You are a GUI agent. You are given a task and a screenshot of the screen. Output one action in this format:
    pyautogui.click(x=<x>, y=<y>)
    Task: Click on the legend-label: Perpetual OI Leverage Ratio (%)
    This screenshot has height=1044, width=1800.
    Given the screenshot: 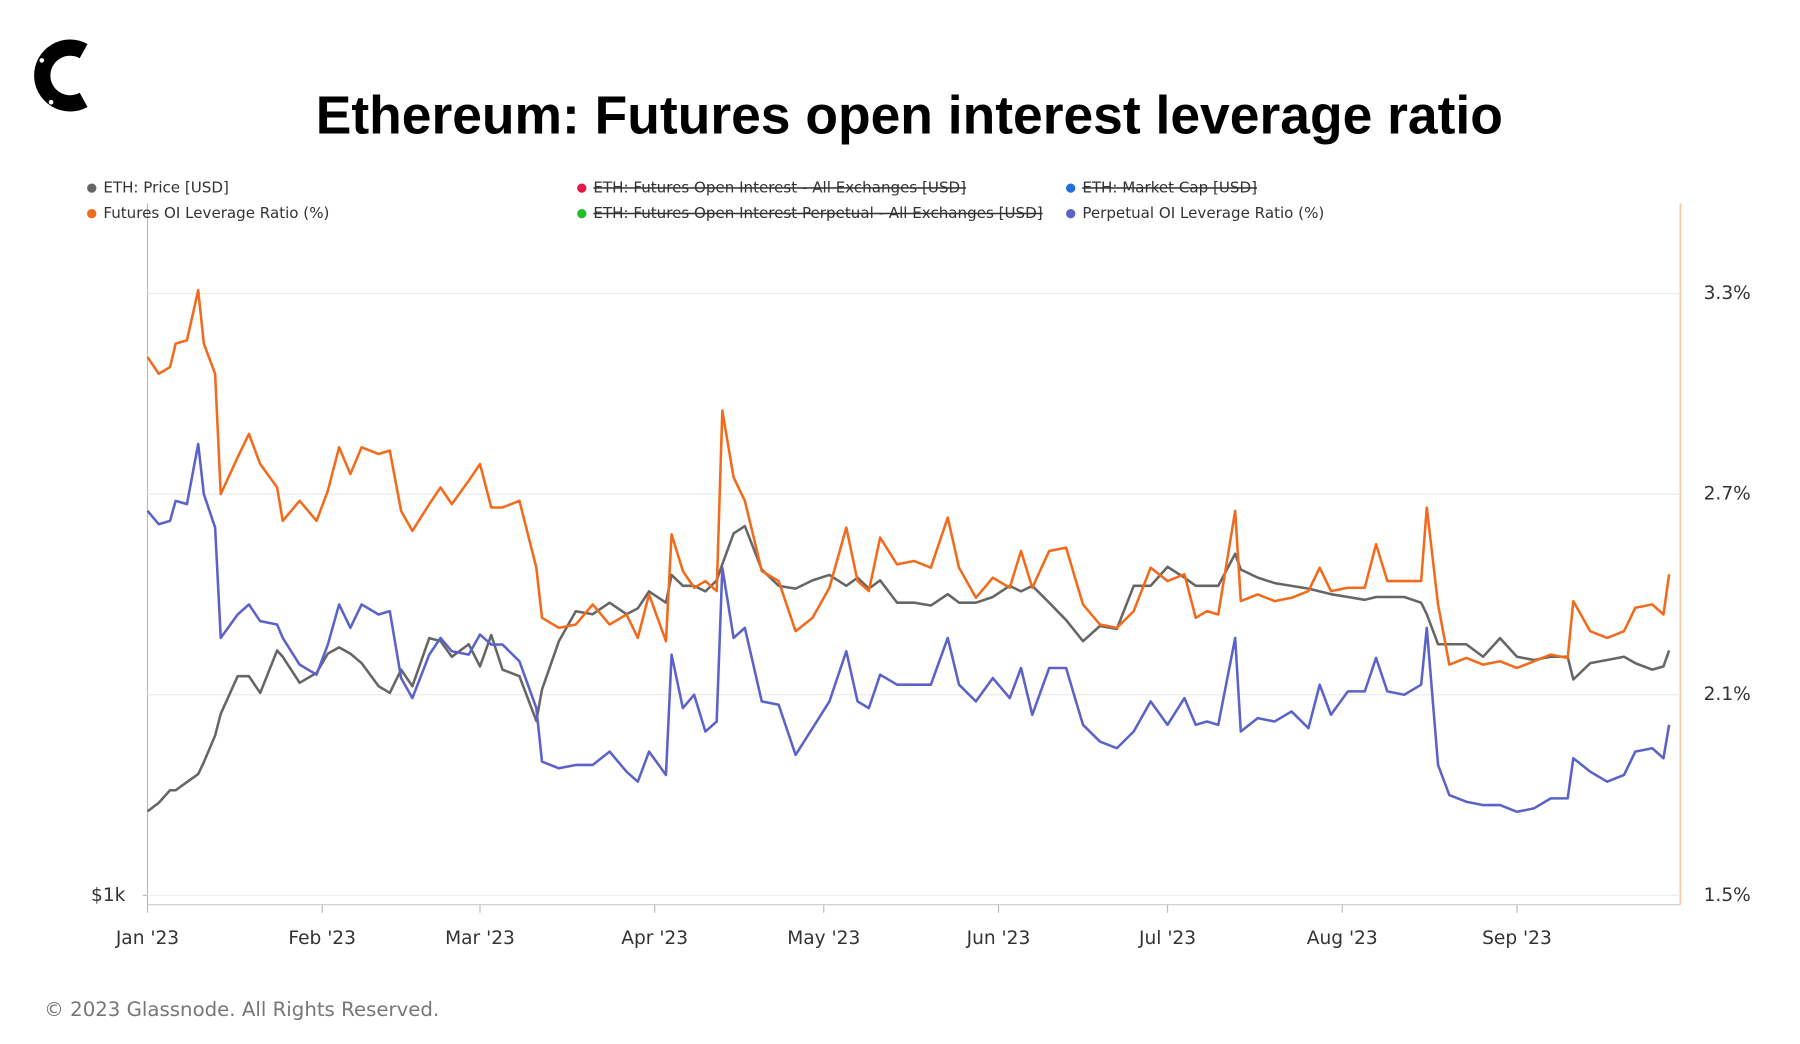 What is the action you would take?
    pyautogui.click(x=1203, y=213)
    